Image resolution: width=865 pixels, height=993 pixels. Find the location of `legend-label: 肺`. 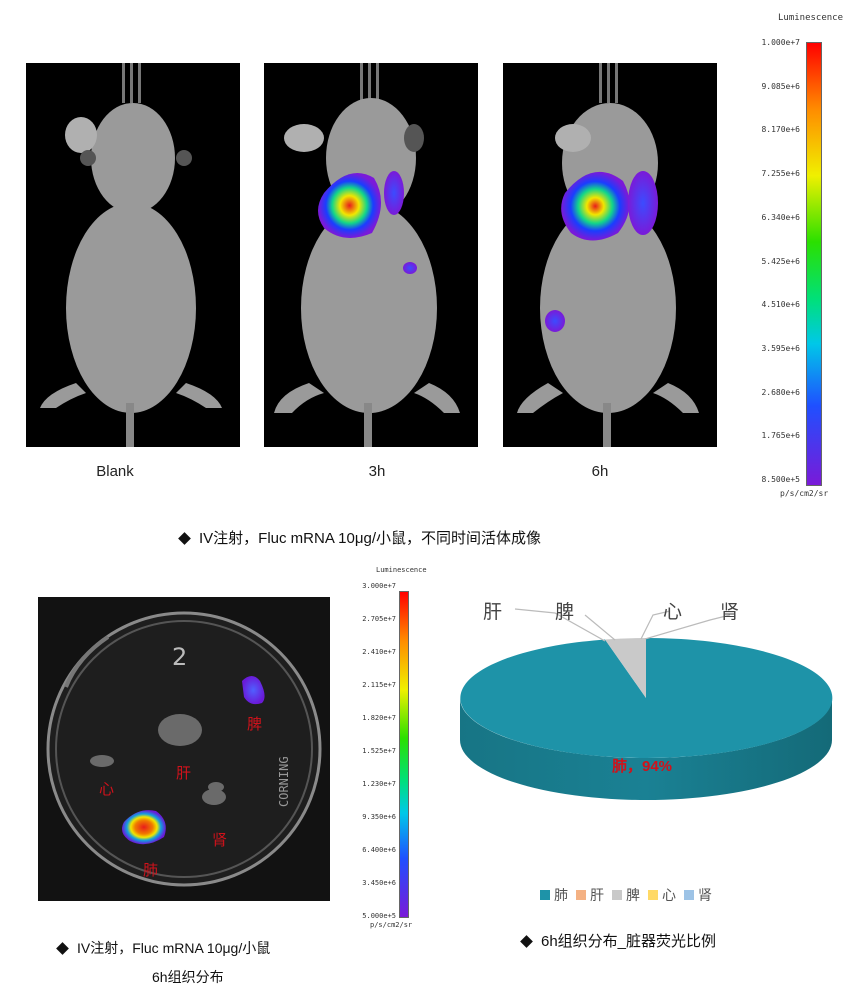

legend-label: 肺 is located at coordinates (561, 895).